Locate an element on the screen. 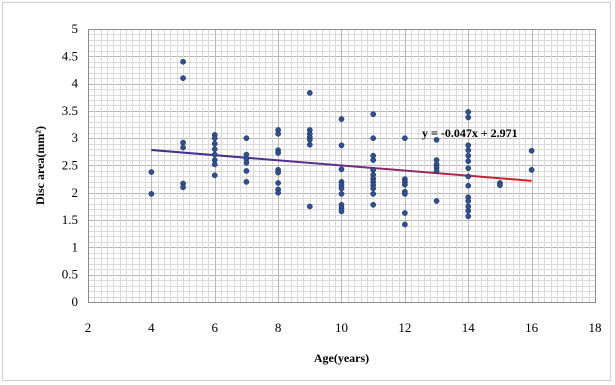  x-tick-label: 10 is located at coordinates (341, 327).